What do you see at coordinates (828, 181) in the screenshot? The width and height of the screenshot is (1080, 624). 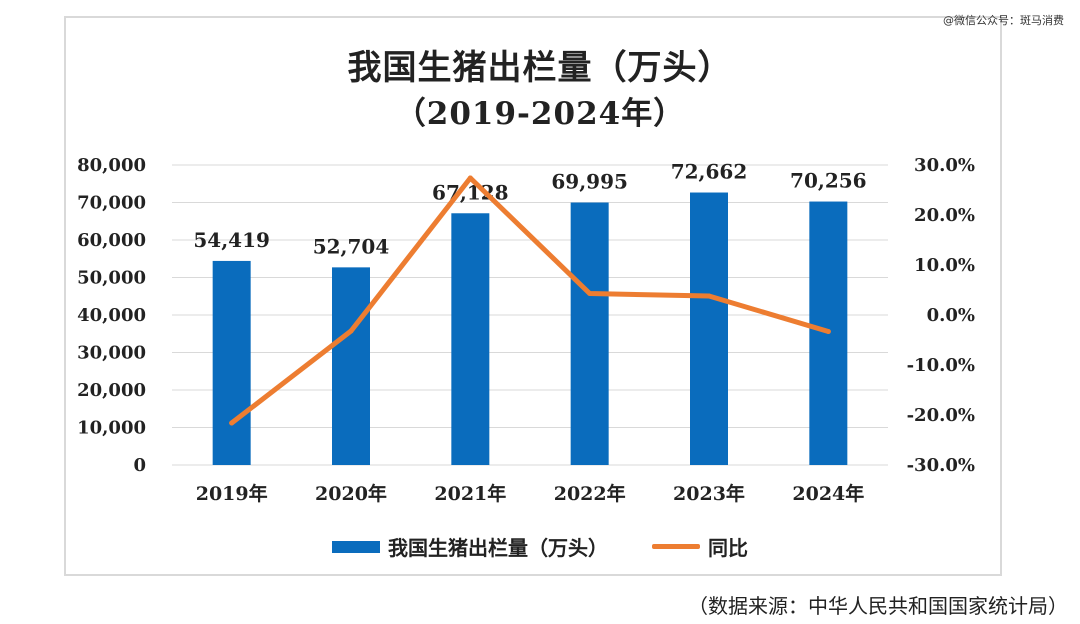 I see `bar-data-label: 70,256` at bounding box center [828, 181].